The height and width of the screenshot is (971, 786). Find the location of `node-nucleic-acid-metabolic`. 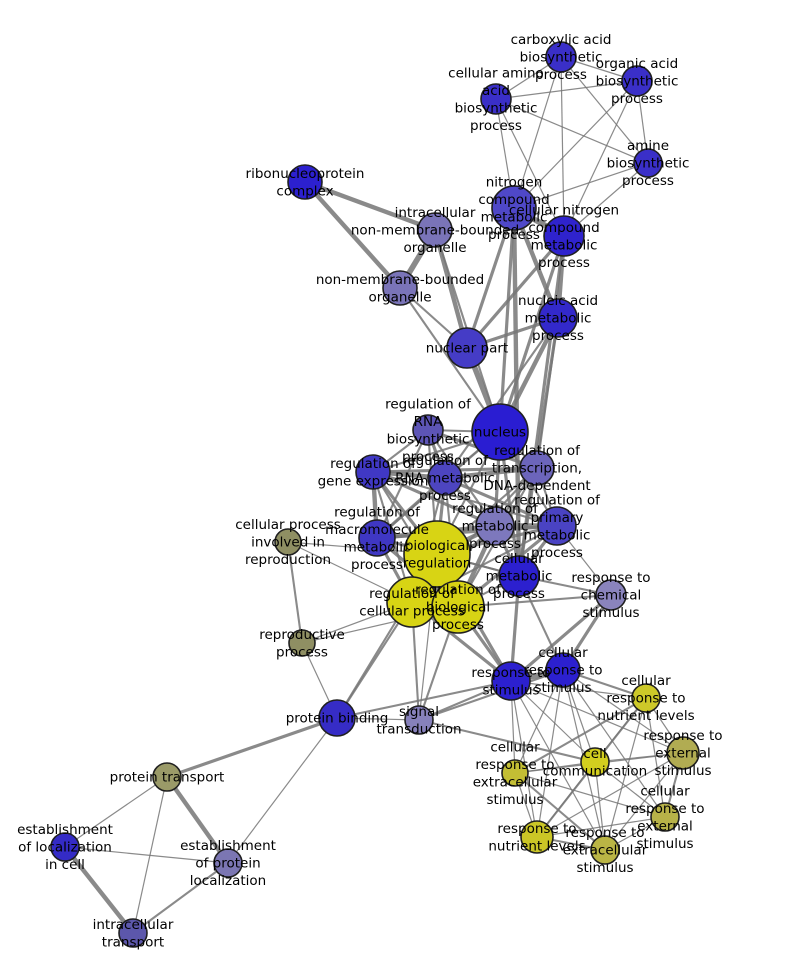

node-nucleic-acid-metabolic is located at coordinates (558, 318).